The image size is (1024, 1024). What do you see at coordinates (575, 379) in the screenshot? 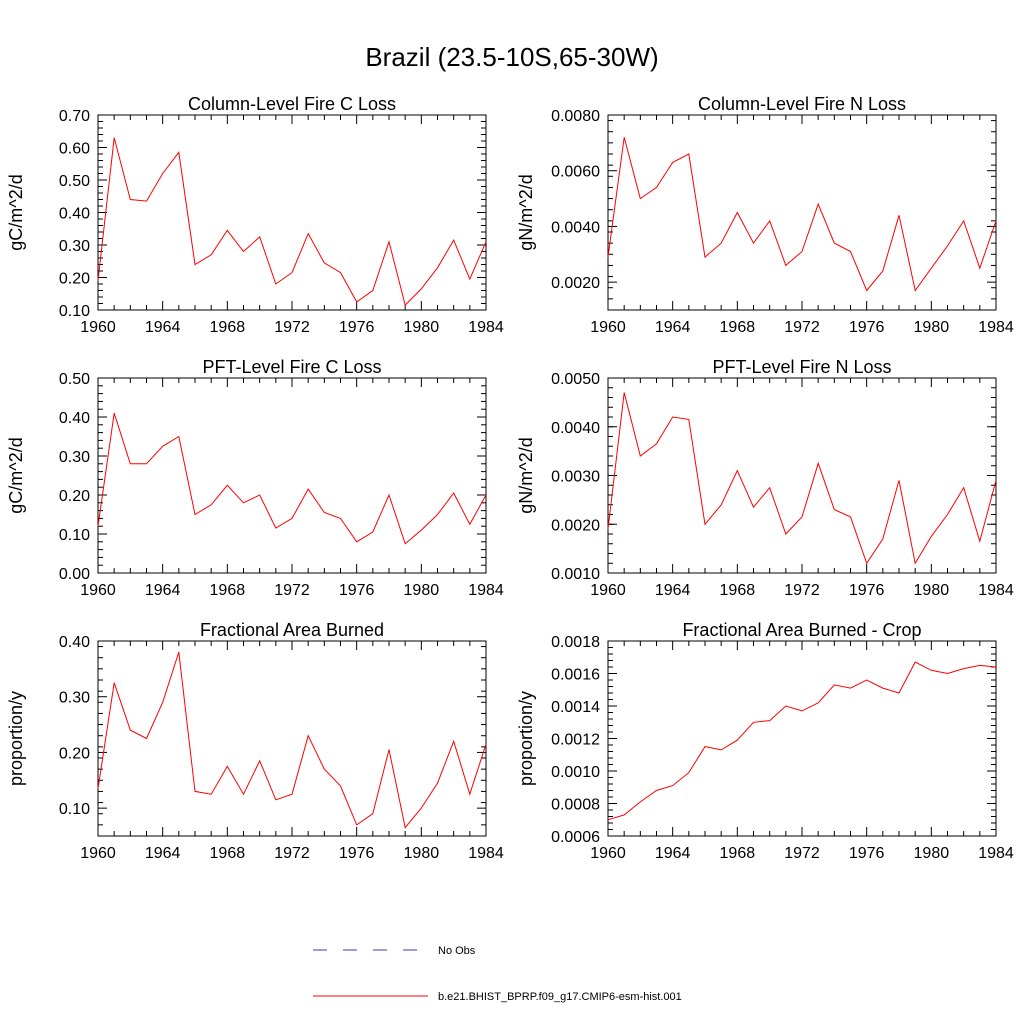
I see `y-tick-label: 0.0050` at bounding box center [575, 379].